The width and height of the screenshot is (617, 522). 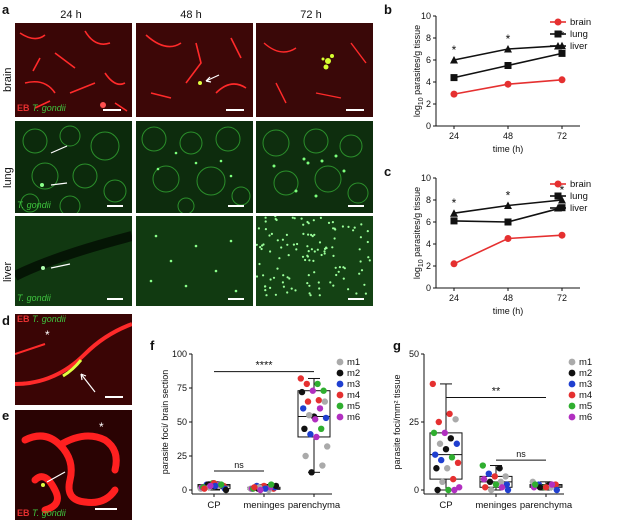 I want to click on caption-tgondii-liver: T. gondii, so click(x=34, y=298).